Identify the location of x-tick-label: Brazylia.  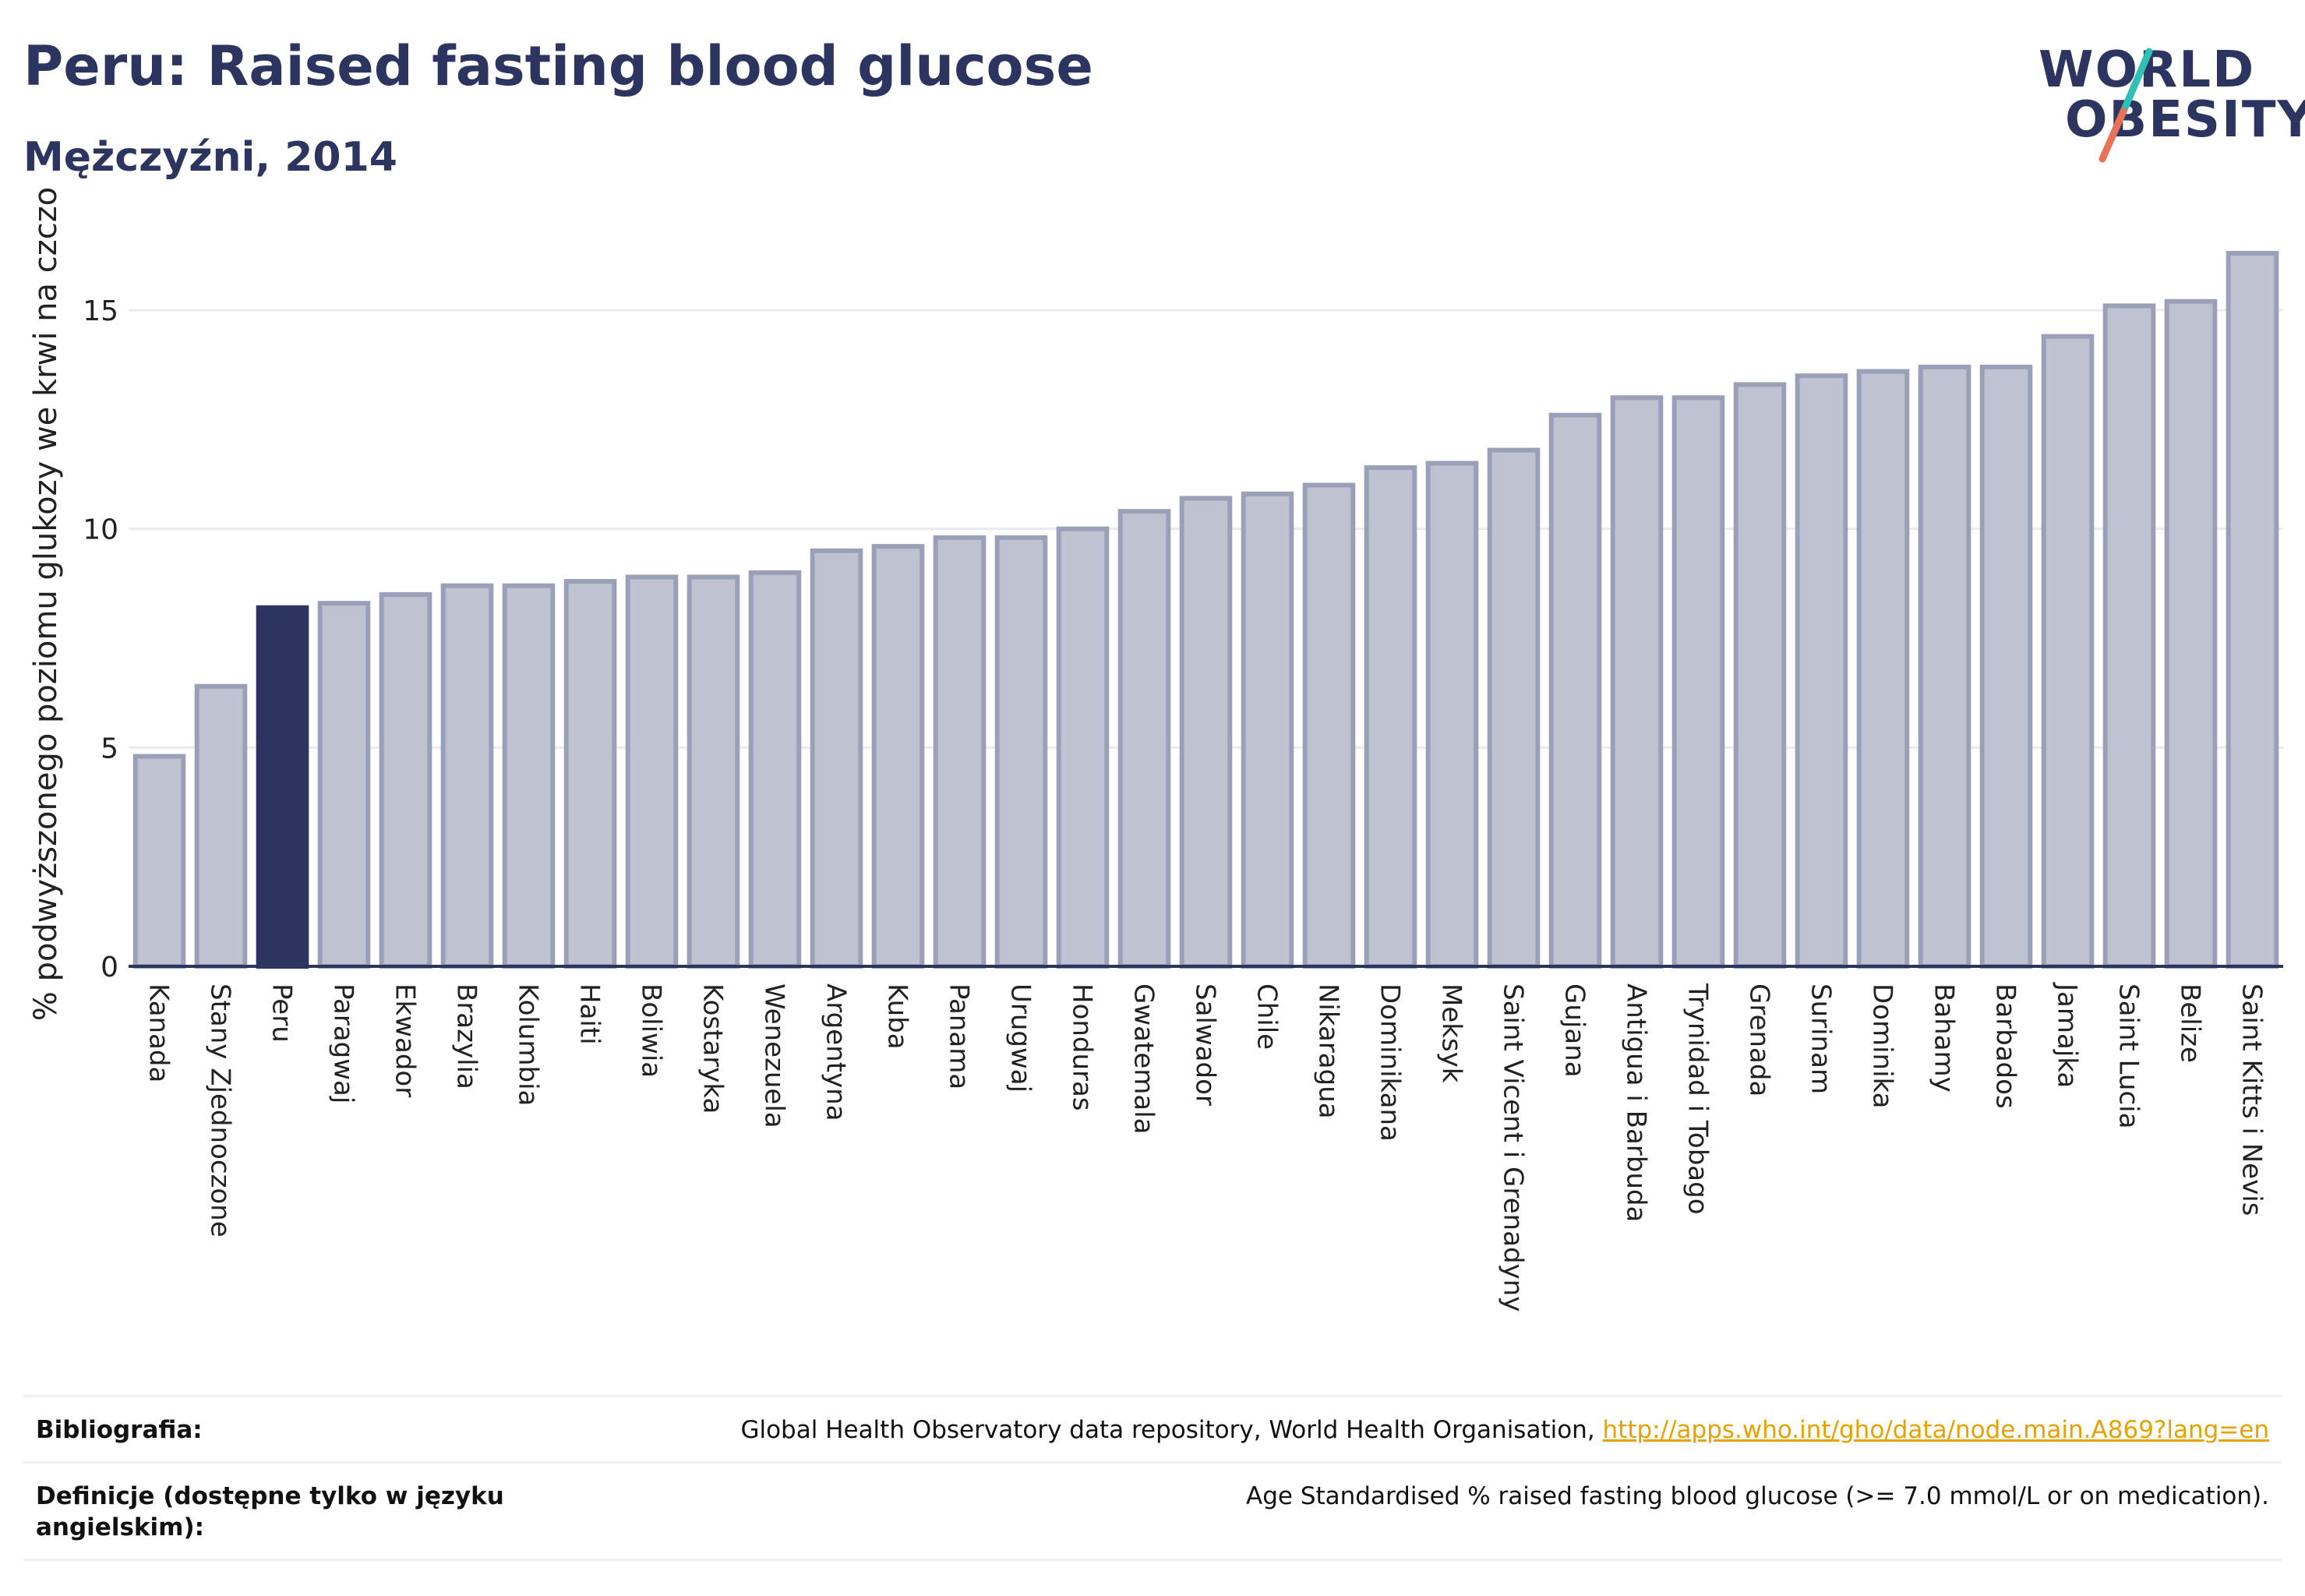
(466, 1036).